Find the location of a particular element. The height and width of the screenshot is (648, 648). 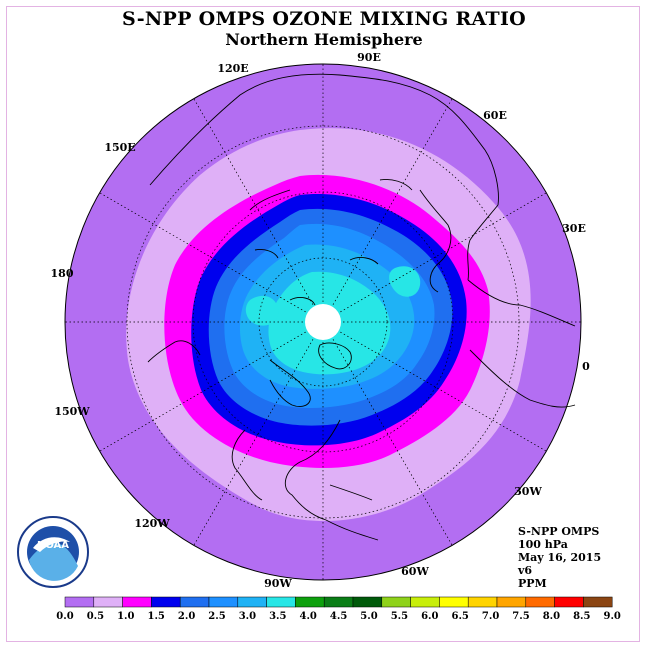

colorbar-tick-label: 0.5 is located at coordinates (95, 616).